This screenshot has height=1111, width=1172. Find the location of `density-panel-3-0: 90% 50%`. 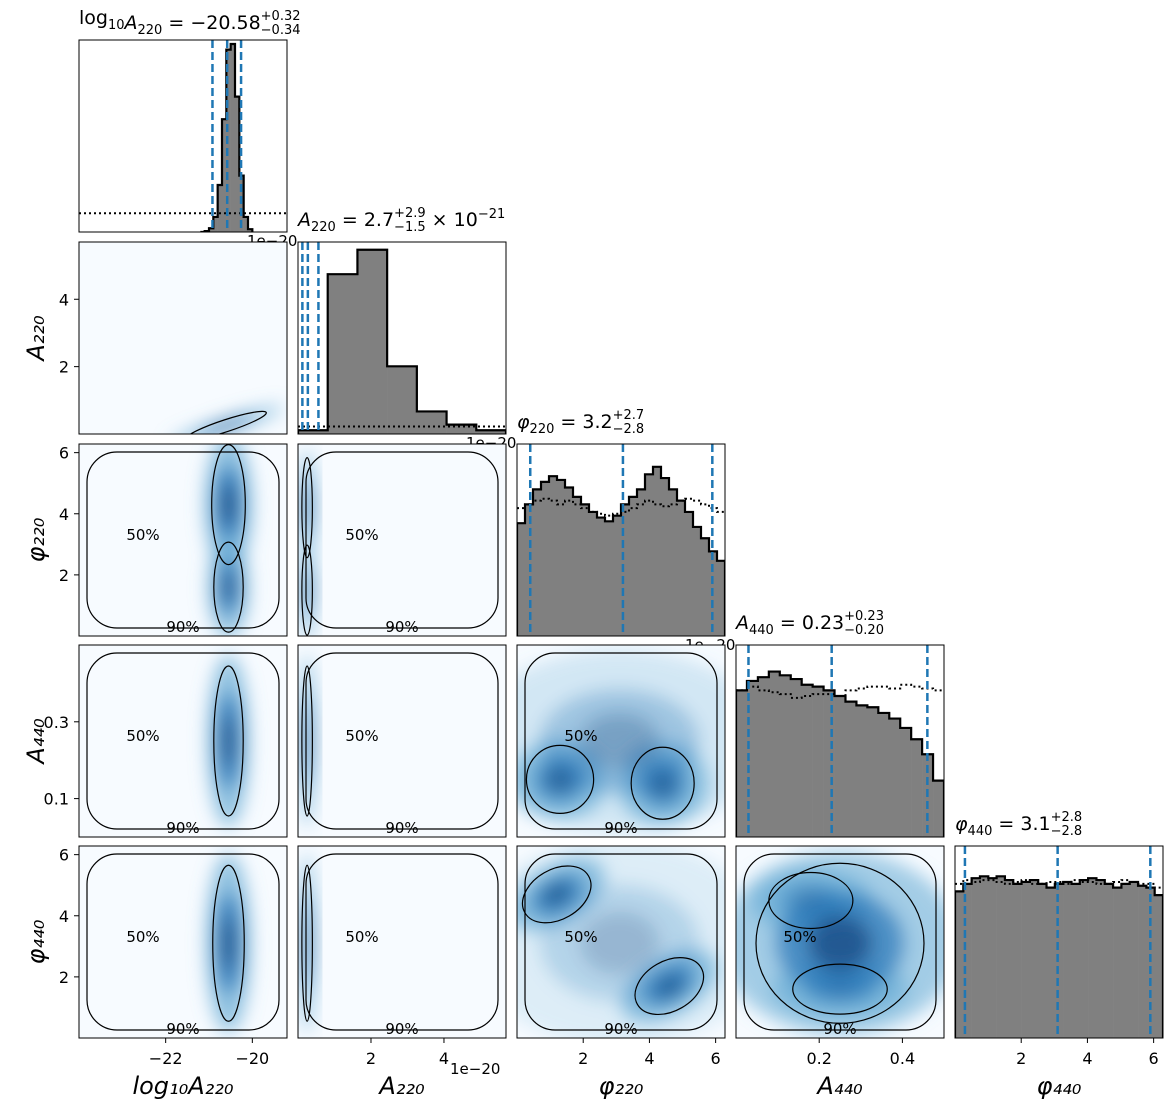

density-panel-3-0: 90% 50% is located at coordinates (183, 741).